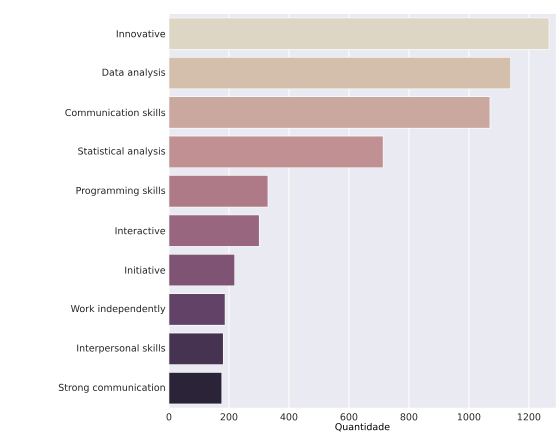 The image size is (556, 447). I want to click on y-tick-label: Interactive, so click(141, 230).